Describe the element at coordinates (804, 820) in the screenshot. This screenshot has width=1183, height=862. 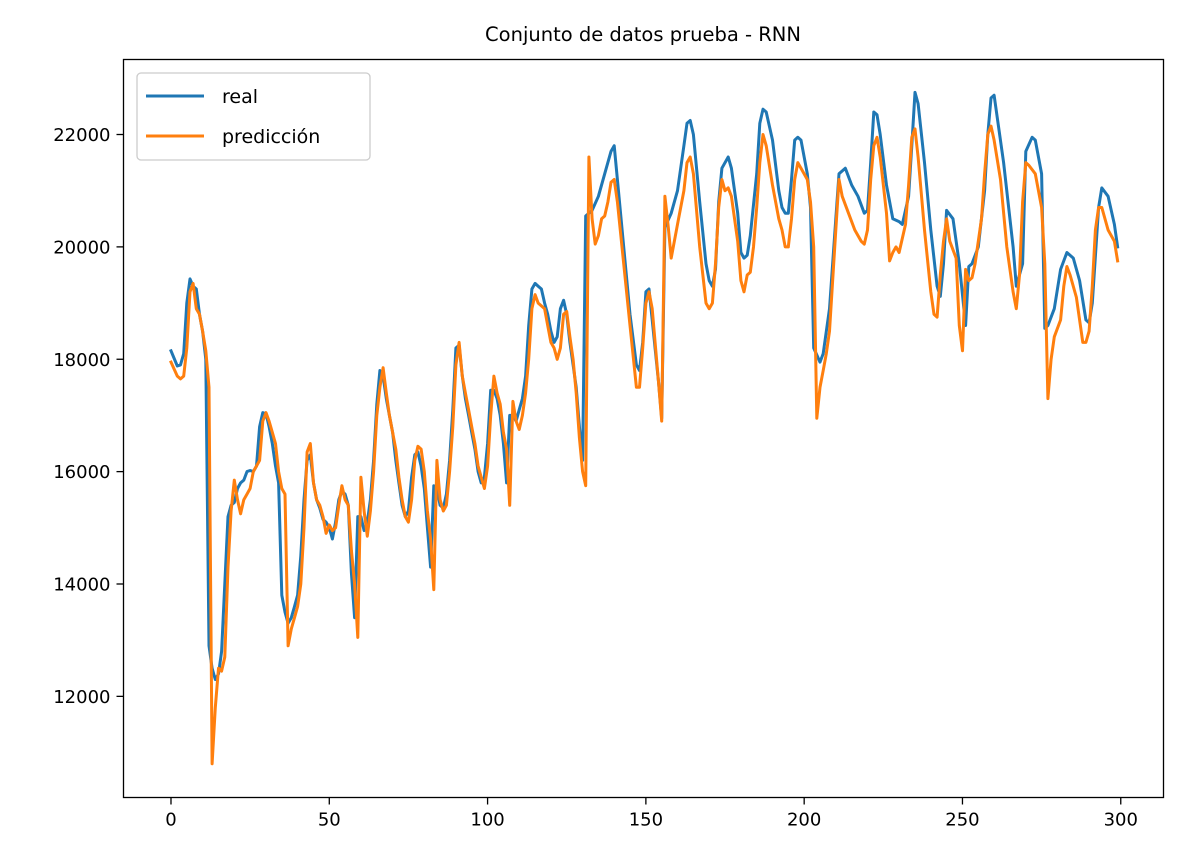
I see `x-tick-label: 200` at that location.